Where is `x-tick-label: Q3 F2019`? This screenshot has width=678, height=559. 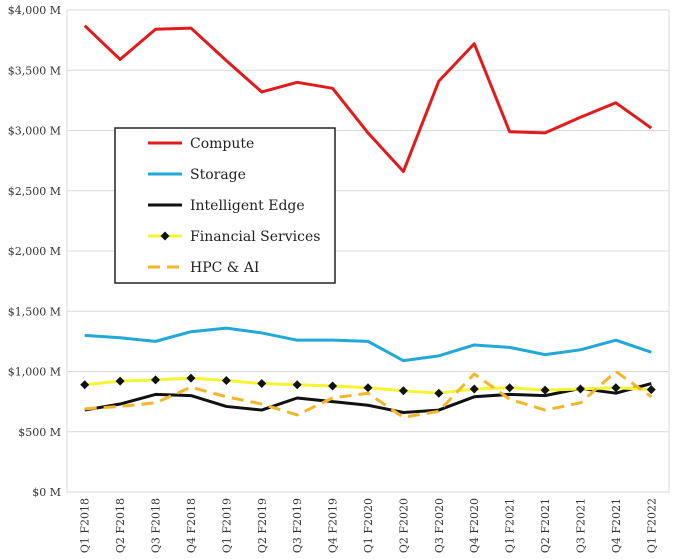 x-tick-label: Q3 F2019 is located at coordinates (297, 525).